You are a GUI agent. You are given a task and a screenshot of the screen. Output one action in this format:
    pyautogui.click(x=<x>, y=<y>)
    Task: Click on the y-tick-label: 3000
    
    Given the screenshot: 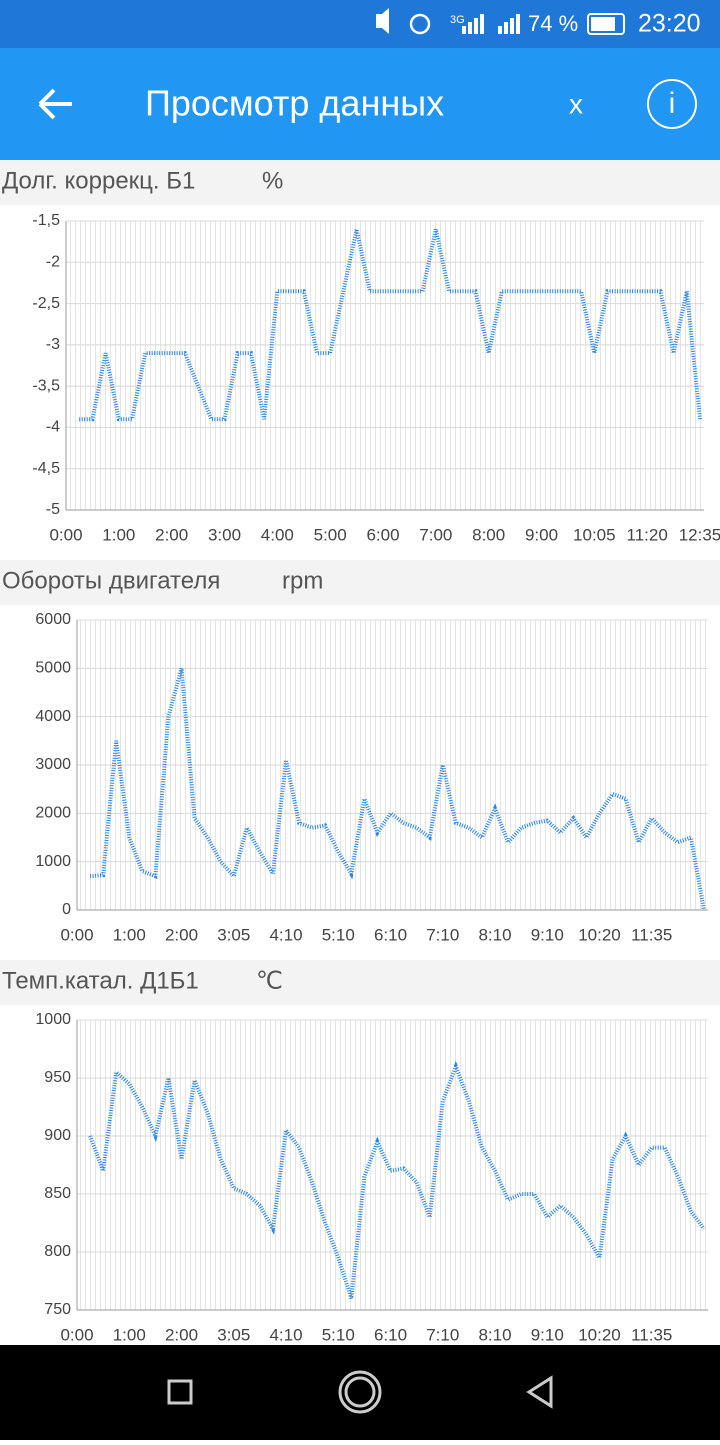 What is the action you would take?
    pyautogui.click(x=53, y=764)
    